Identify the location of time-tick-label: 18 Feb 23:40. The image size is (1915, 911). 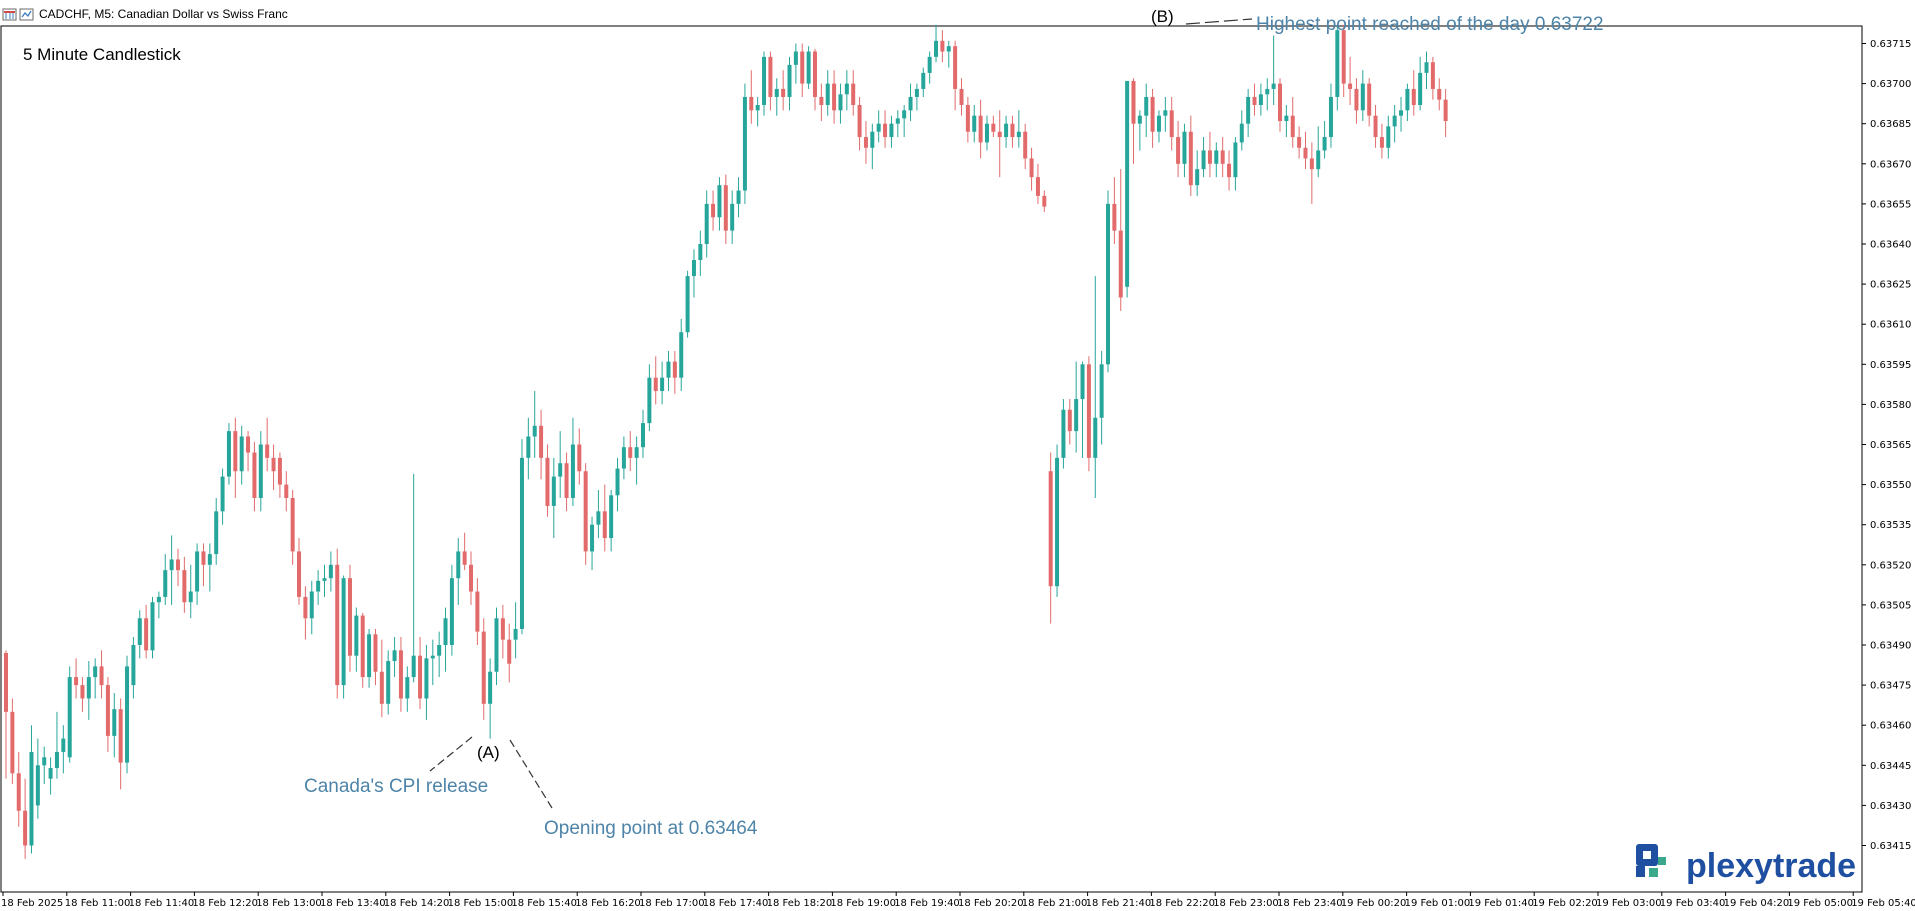
(1310, 903).